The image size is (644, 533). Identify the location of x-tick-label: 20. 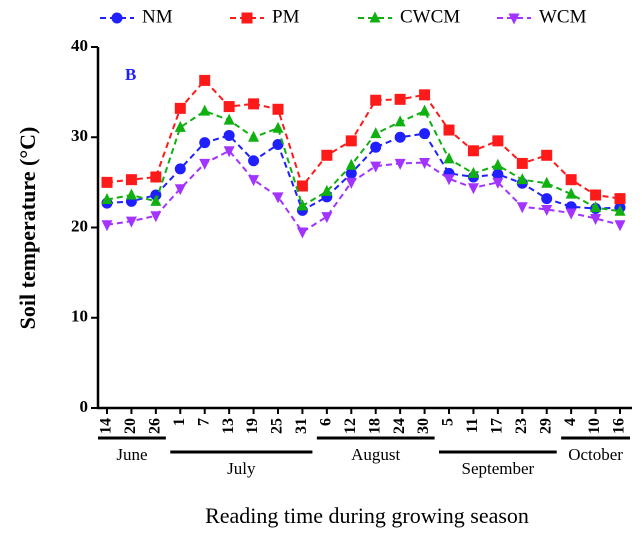
(130, 426).